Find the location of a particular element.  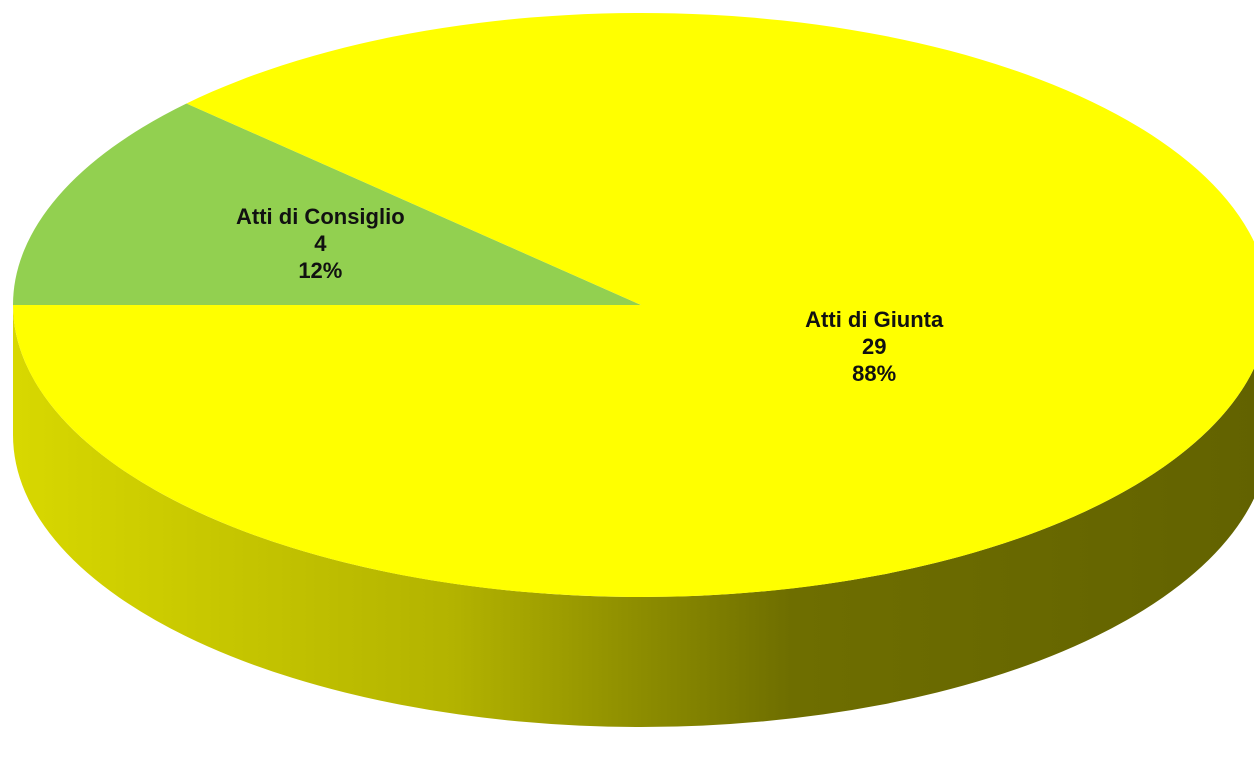

label-percent-atti-di-giunta: 88% is located at coordinates (874, 373).